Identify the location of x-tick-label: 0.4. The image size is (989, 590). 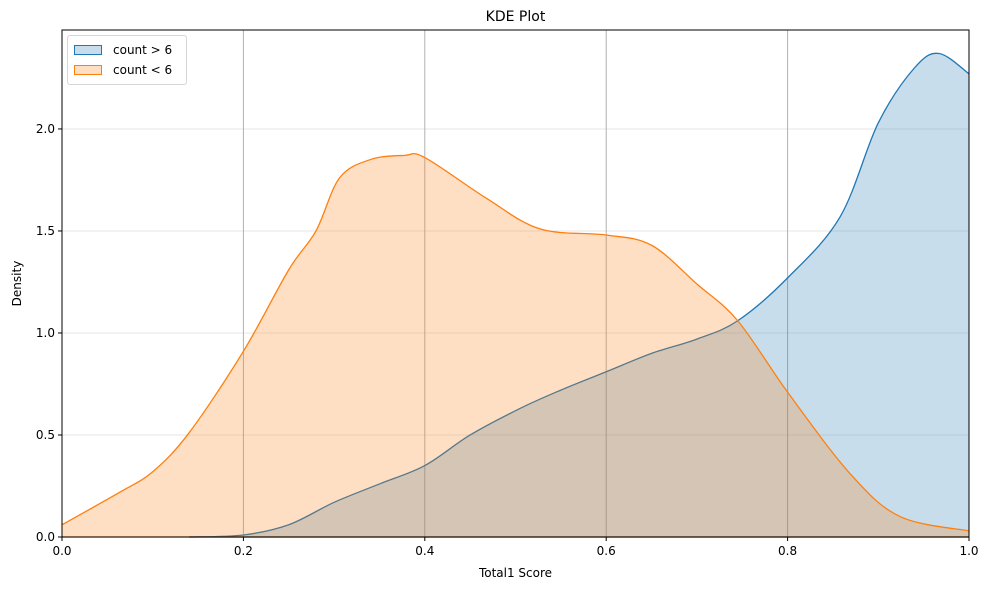
(424, 551).